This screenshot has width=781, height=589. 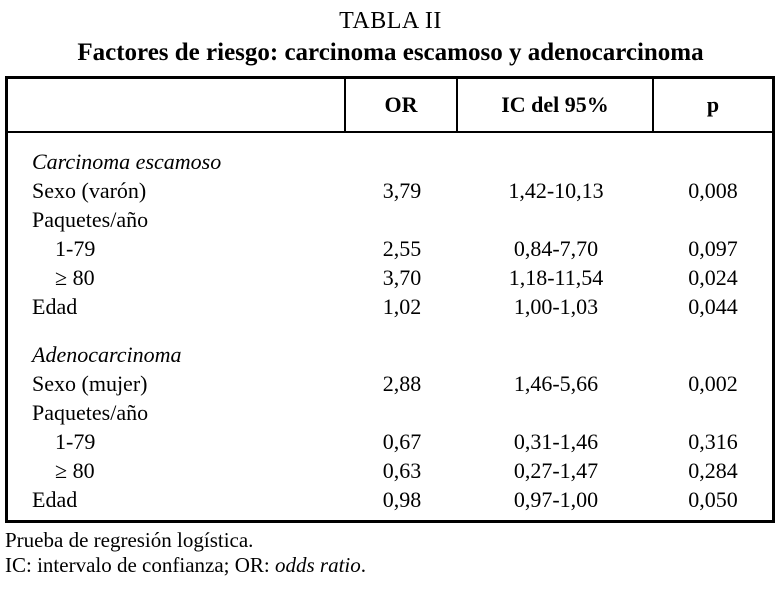 What do you see at coordinates (318, 565) in the screenshot?
I see `footnote-abbrev-italic: odds ratio` at bounding box center [318, 565].